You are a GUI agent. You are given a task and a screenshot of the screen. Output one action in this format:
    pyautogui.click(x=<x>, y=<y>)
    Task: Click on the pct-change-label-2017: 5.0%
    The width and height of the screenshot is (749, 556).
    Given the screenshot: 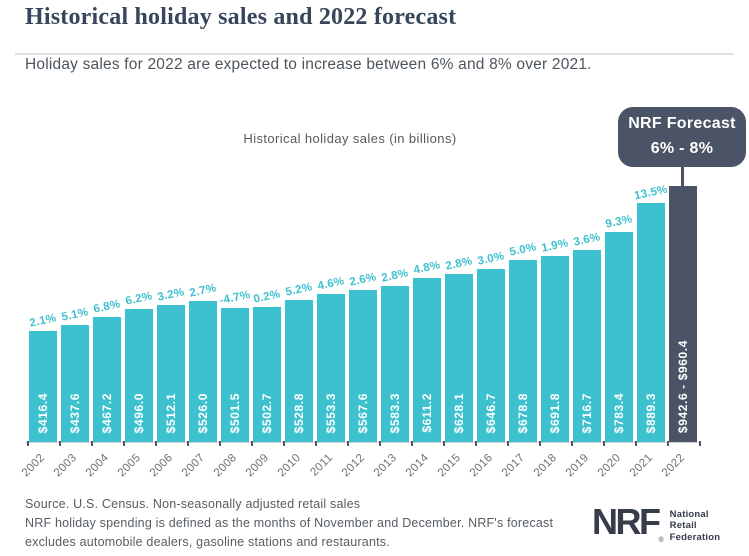 What is the action you would take?
    pyautogui.click(x=523, y=250)
    